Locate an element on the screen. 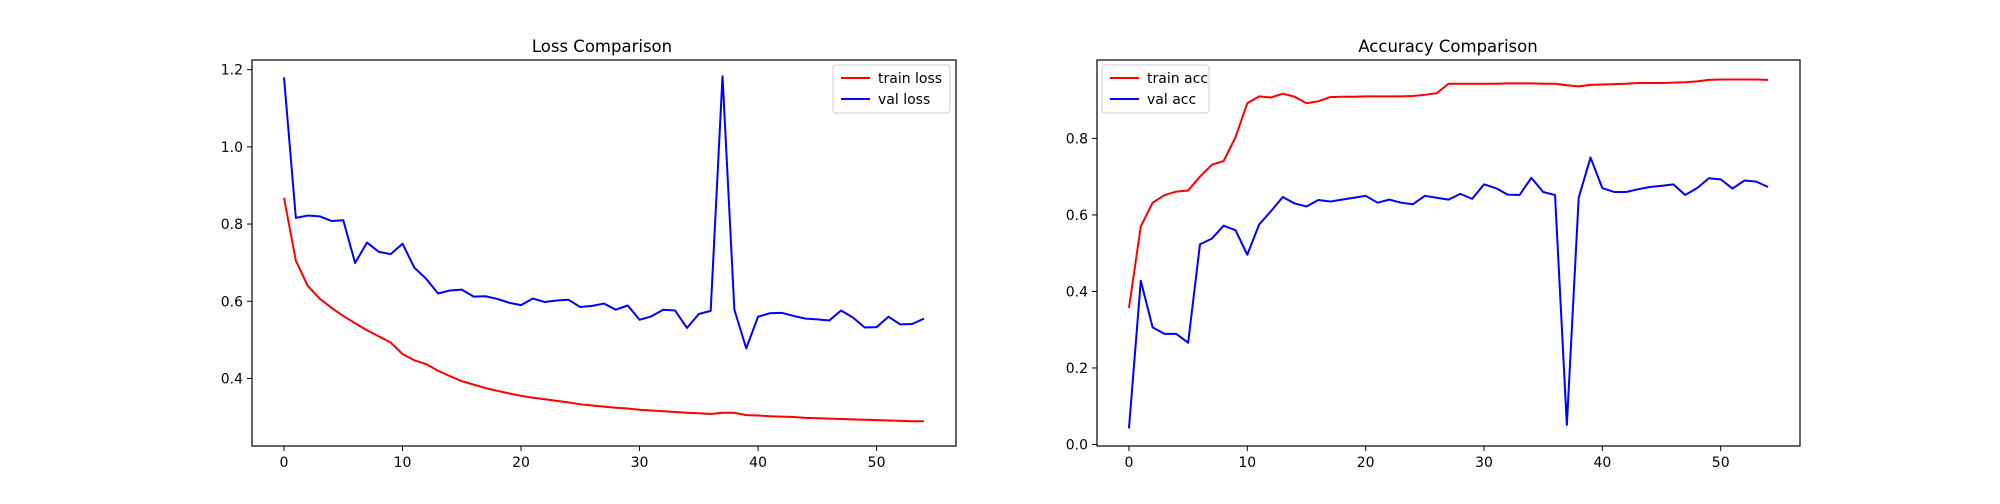 Image resolution: width=2000 pixels, height=504 pixels. legend: train acc val acc is located at coordinates (1155, 89).